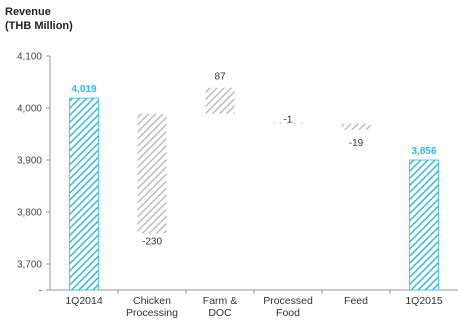 This screenshot has width=460, height=322. I want to click on data-label: -230, so click(152, 241).